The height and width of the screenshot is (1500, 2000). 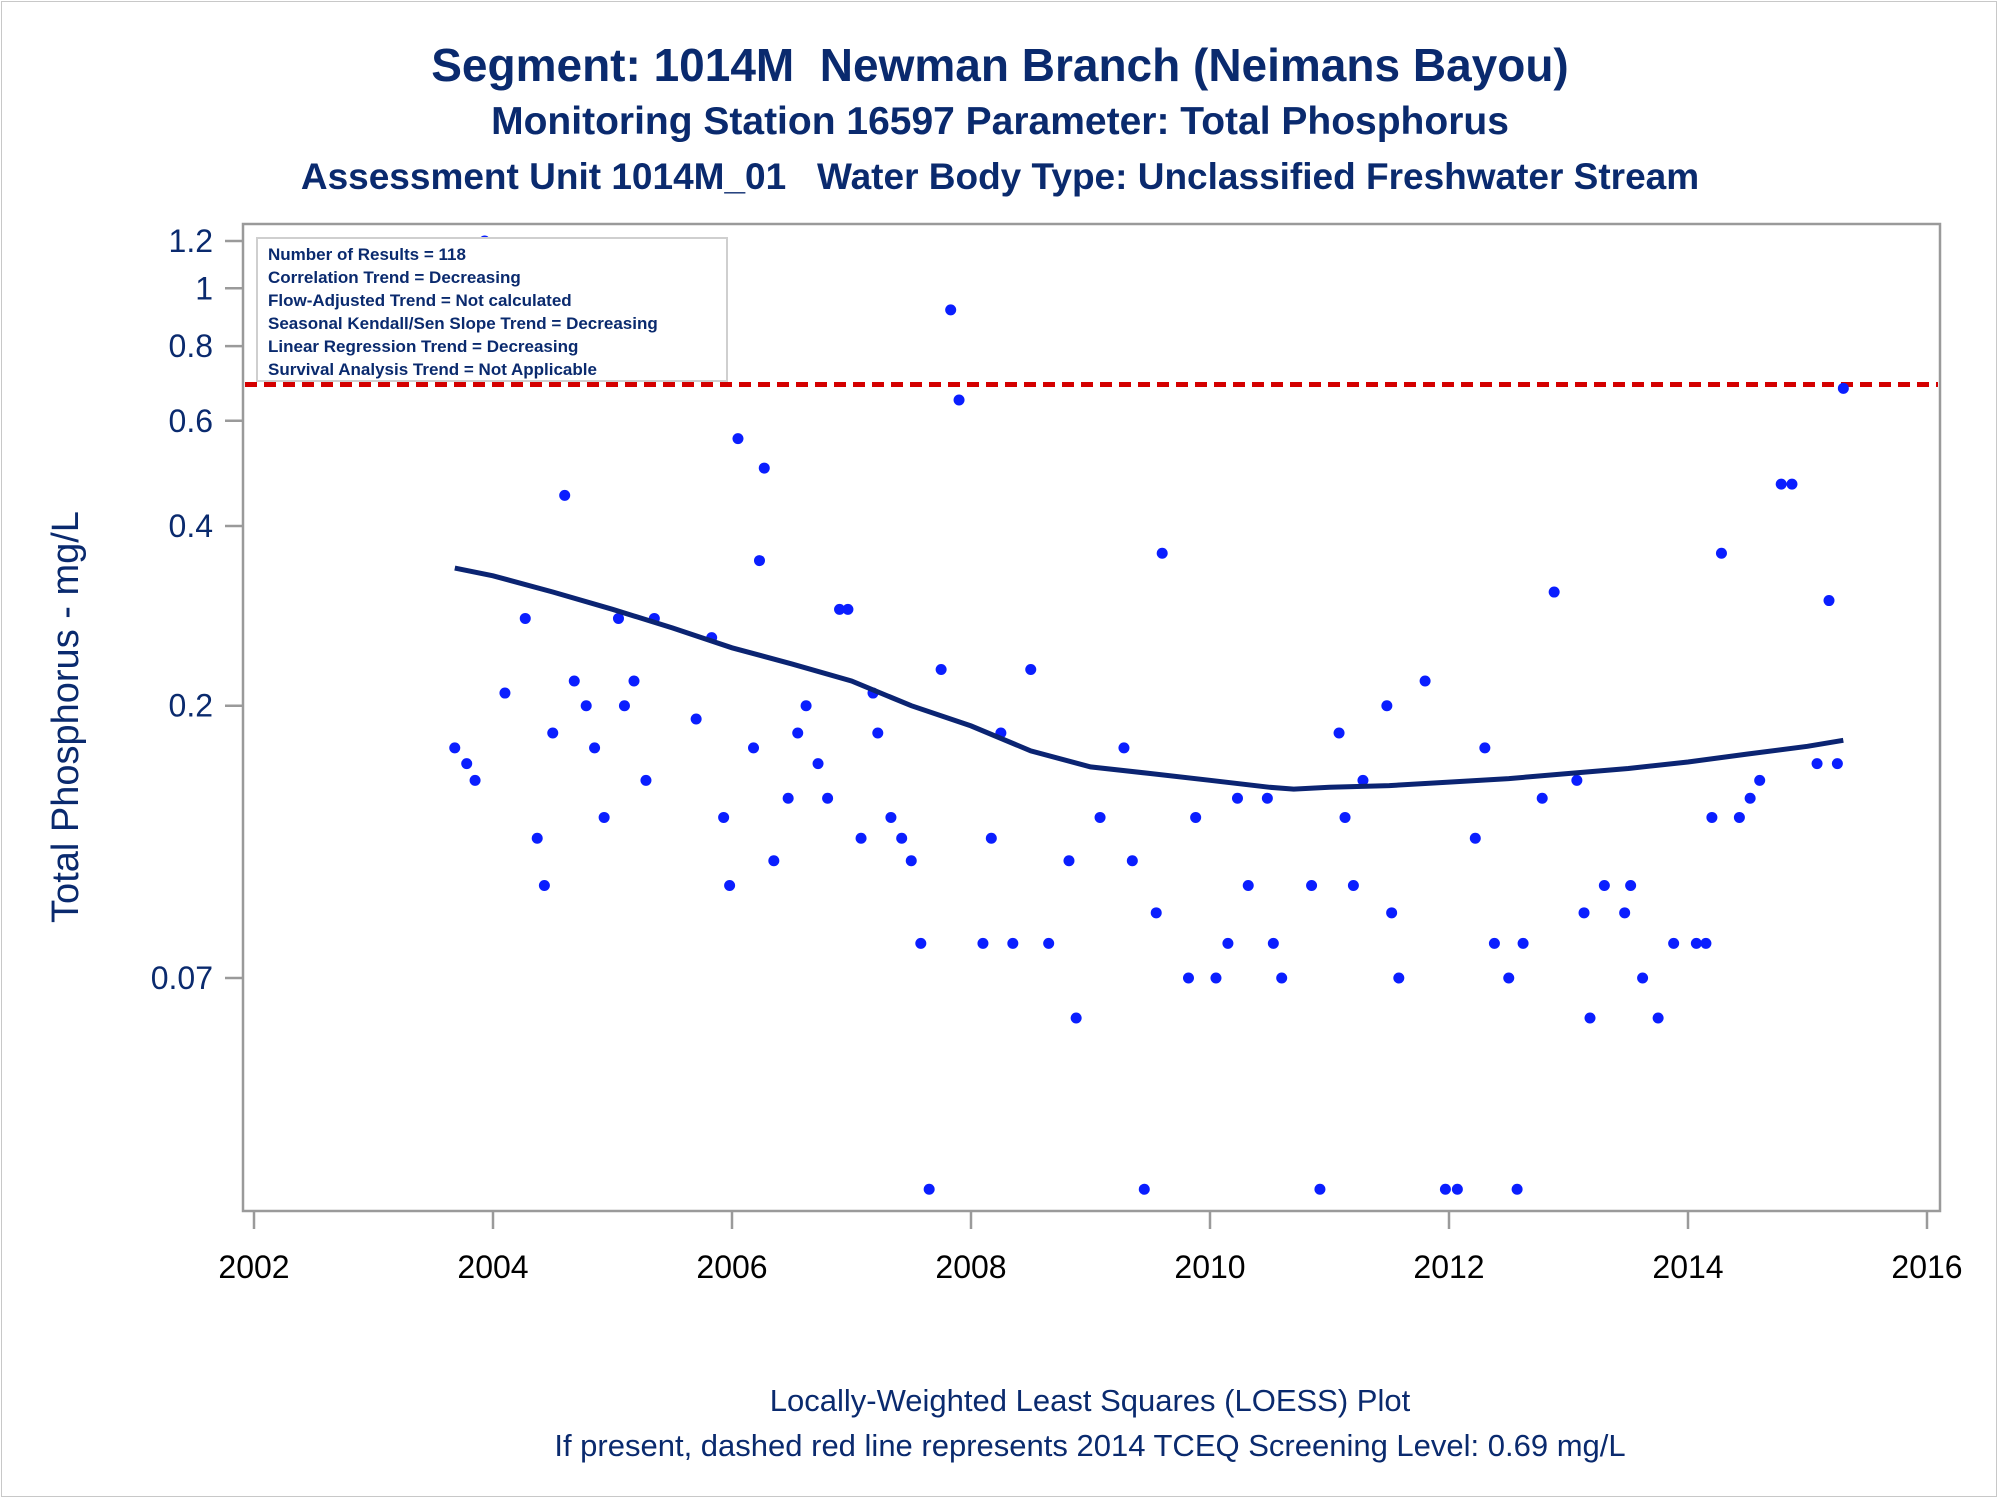 I want to click on y-tick-label: 0.2, so click(x=191, y=706).